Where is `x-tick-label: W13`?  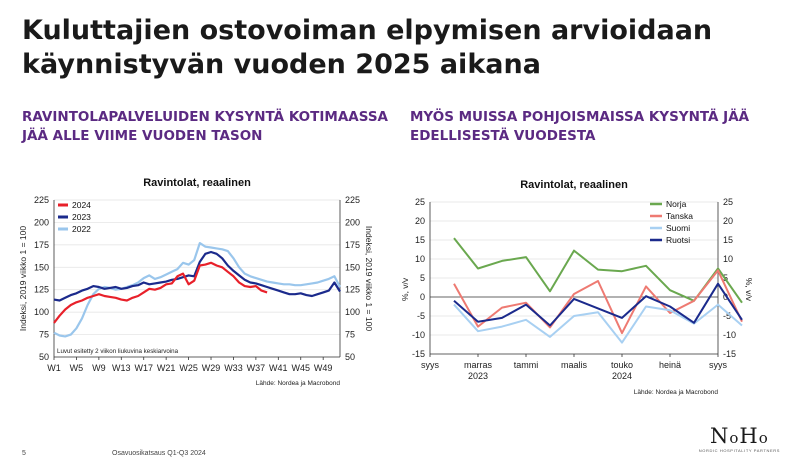 x-tick-label: W13 is located at coordinates (121, 368).